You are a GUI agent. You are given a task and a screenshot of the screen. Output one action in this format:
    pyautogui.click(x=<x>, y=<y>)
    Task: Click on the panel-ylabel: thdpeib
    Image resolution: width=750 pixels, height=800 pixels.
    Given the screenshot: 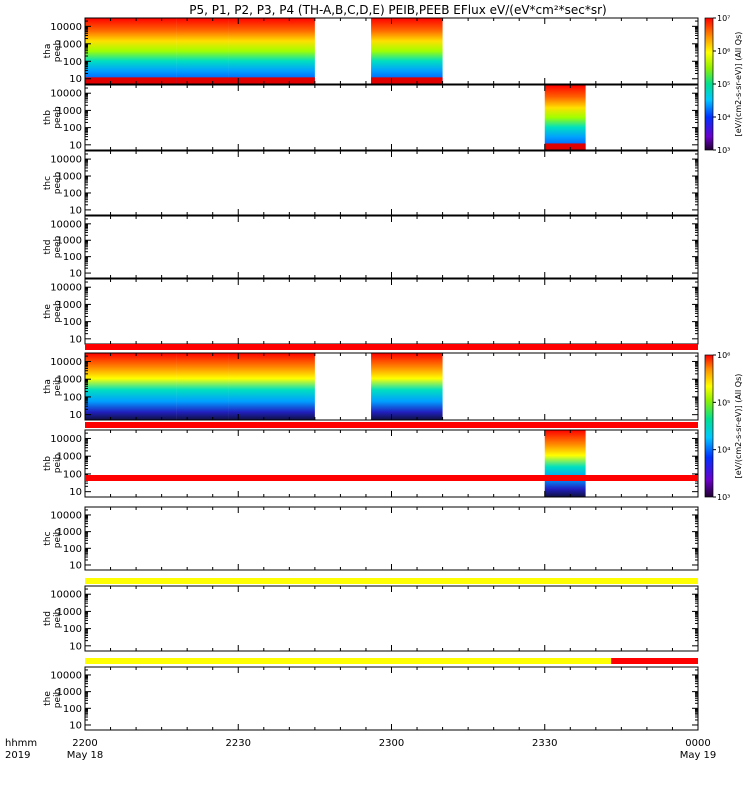 What is the action you would take?
    pyautogui.click(x=53, y=618)
    